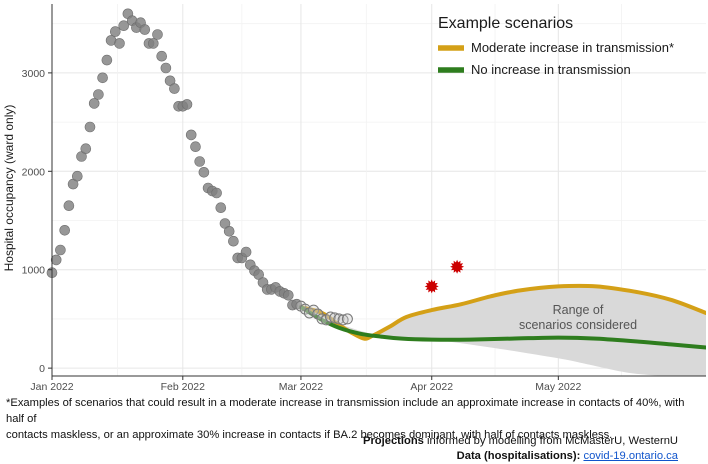 This screenshot has width=708, height=464. Describe the element at coordinates (301, 386) in the screenshot. I see `x-tick-label: Mar 2022` at that location.